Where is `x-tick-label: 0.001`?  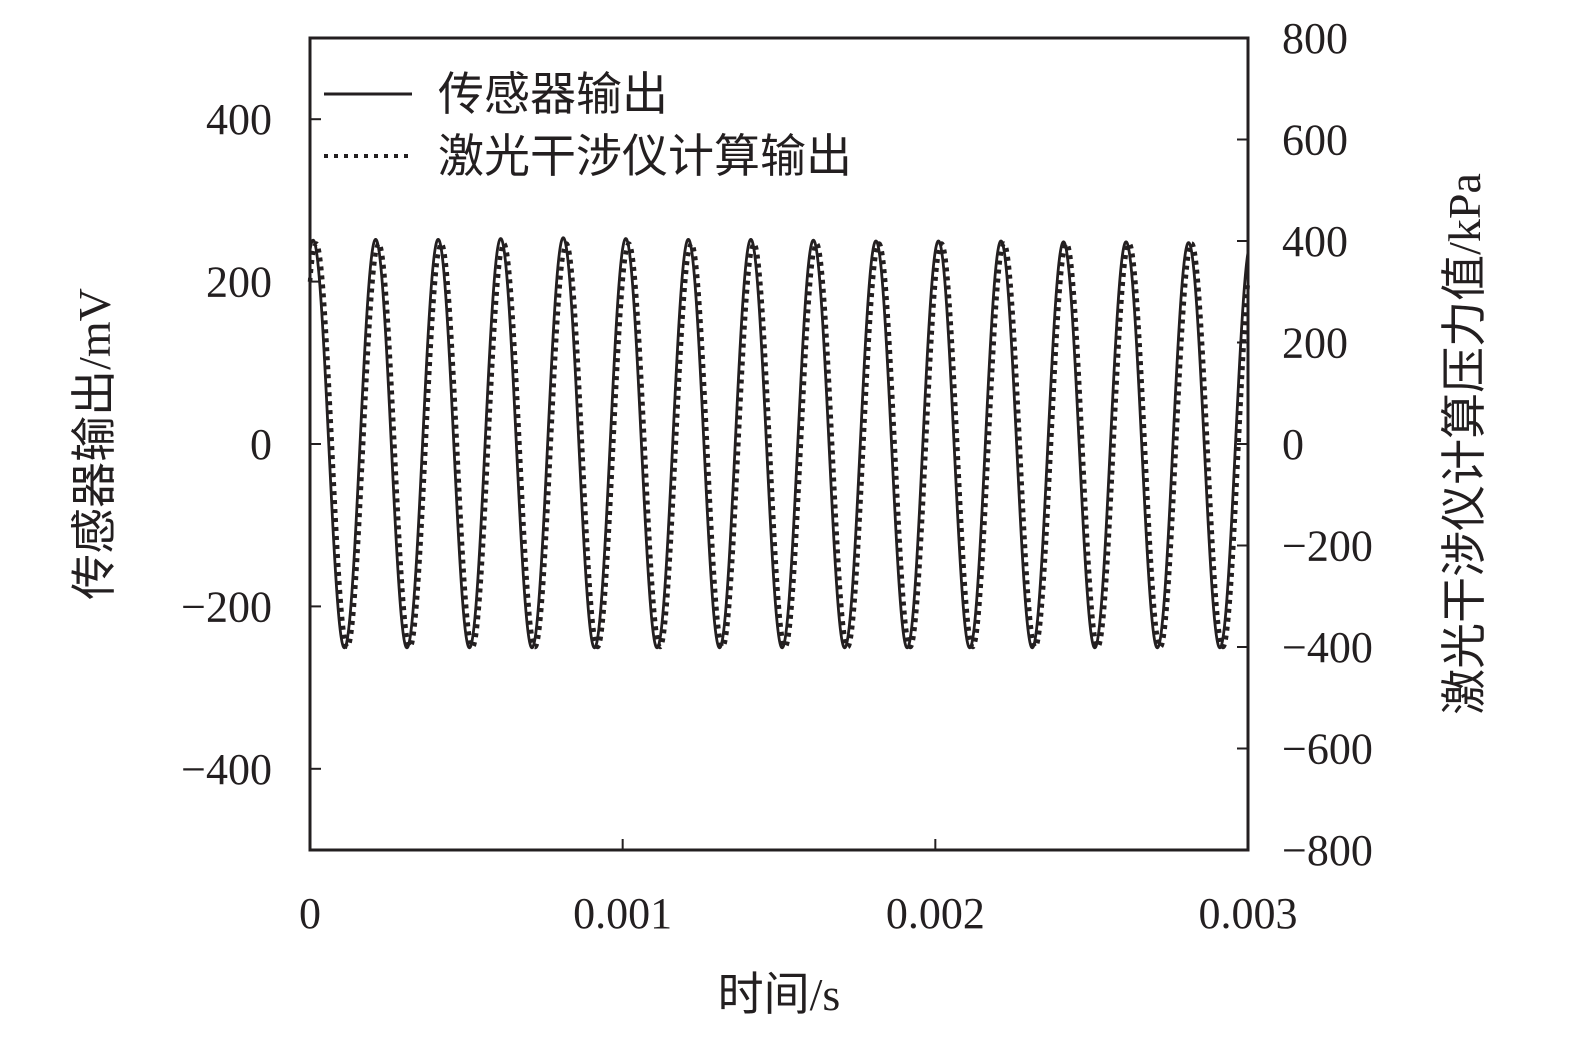 x-tick-label: 0.001 is located at coordinates (622, 913).